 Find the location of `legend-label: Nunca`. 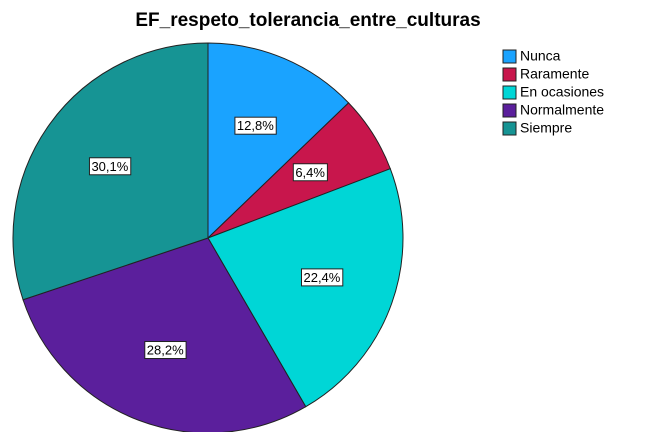

legend-label: Nunca is located at coordinates (540, 56).